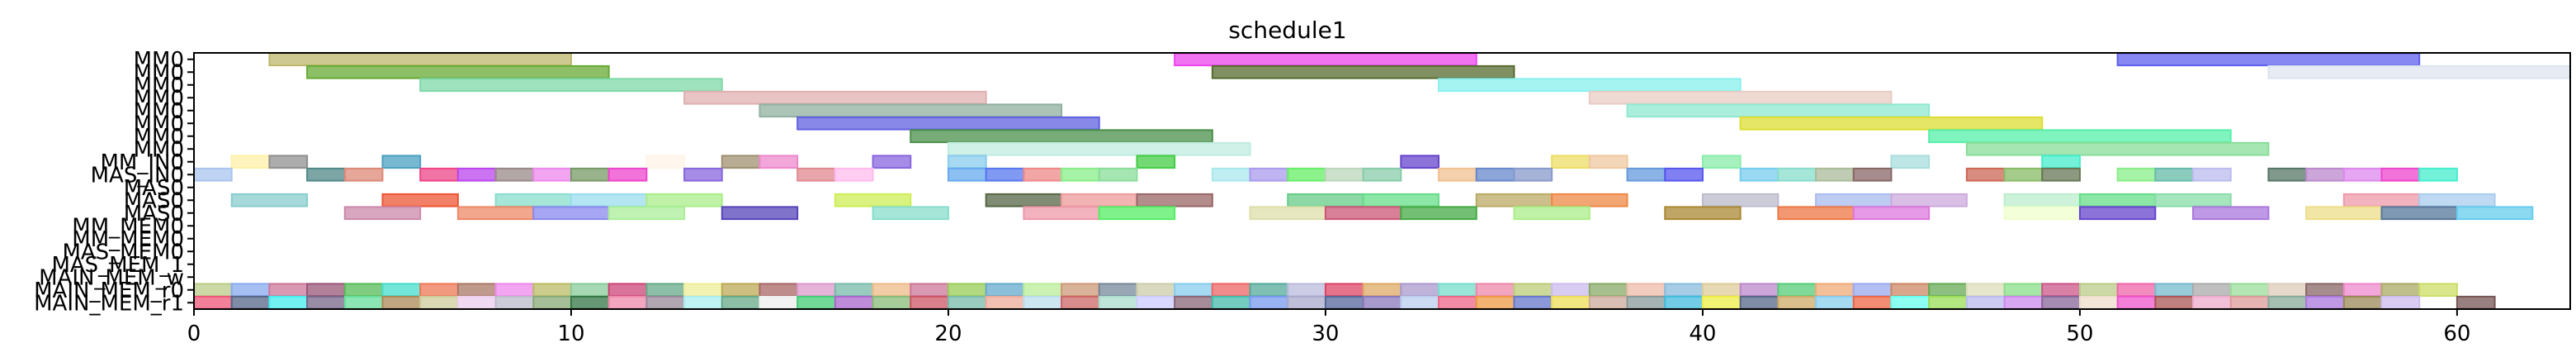  What do you see at coordinates (154, 214) in the screenshot?
I see `y-tick-label: MAS0` at bounding box center [154, 214].